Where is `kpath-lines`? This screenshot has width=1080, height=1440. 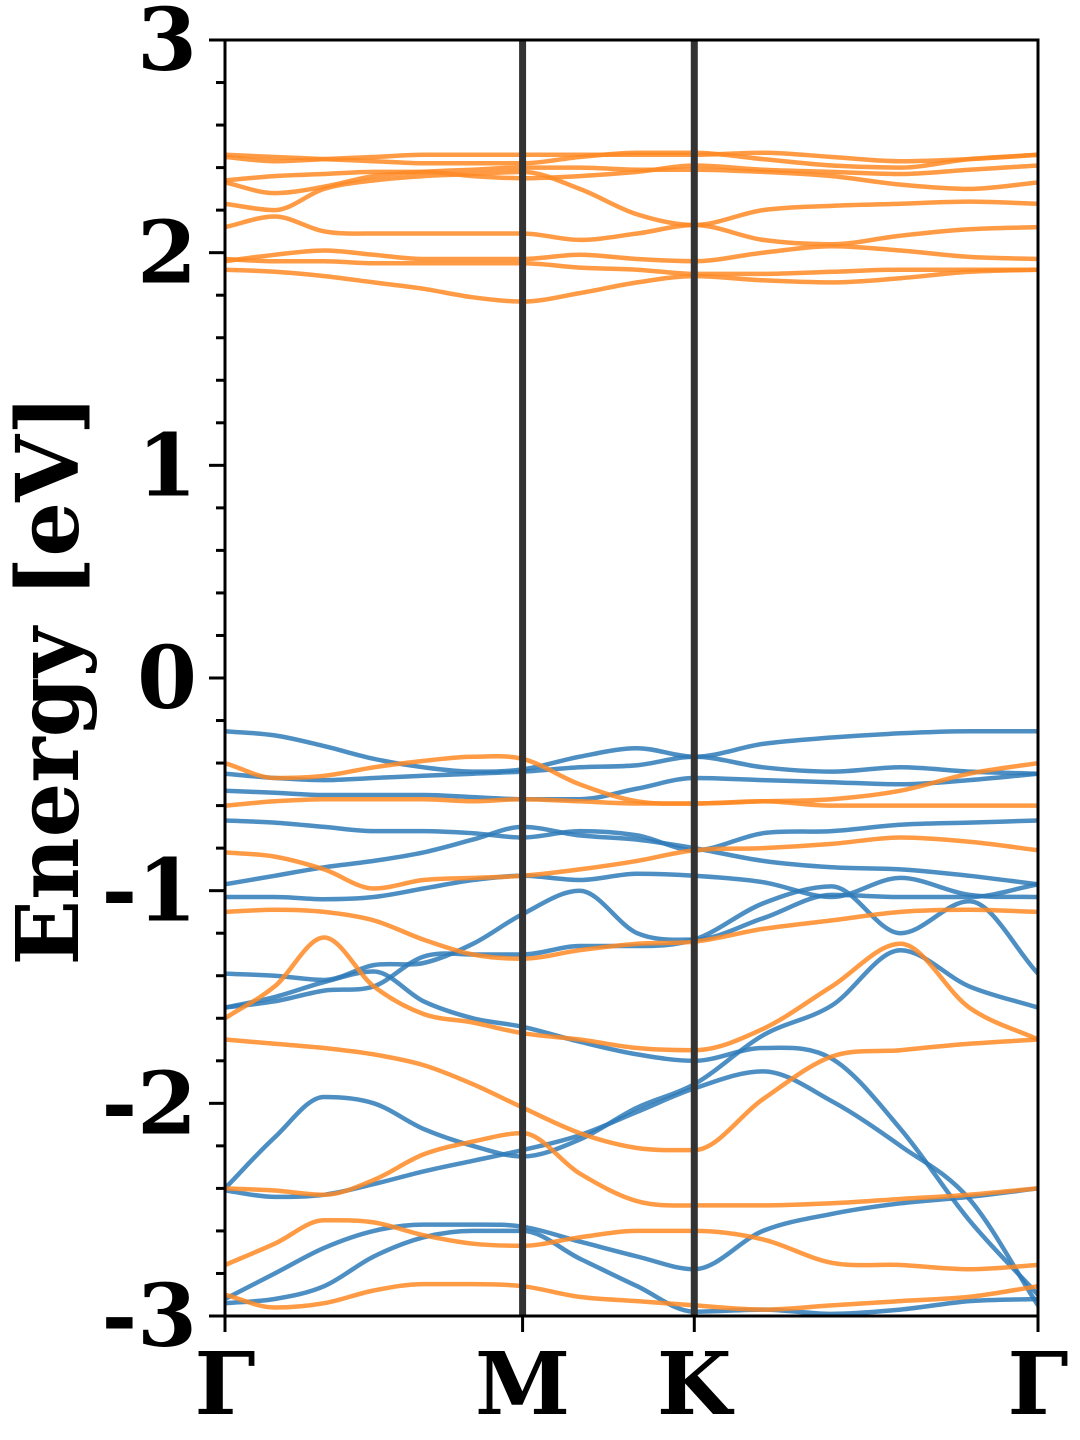
kpath-lines is located at coordinates (608, 678).